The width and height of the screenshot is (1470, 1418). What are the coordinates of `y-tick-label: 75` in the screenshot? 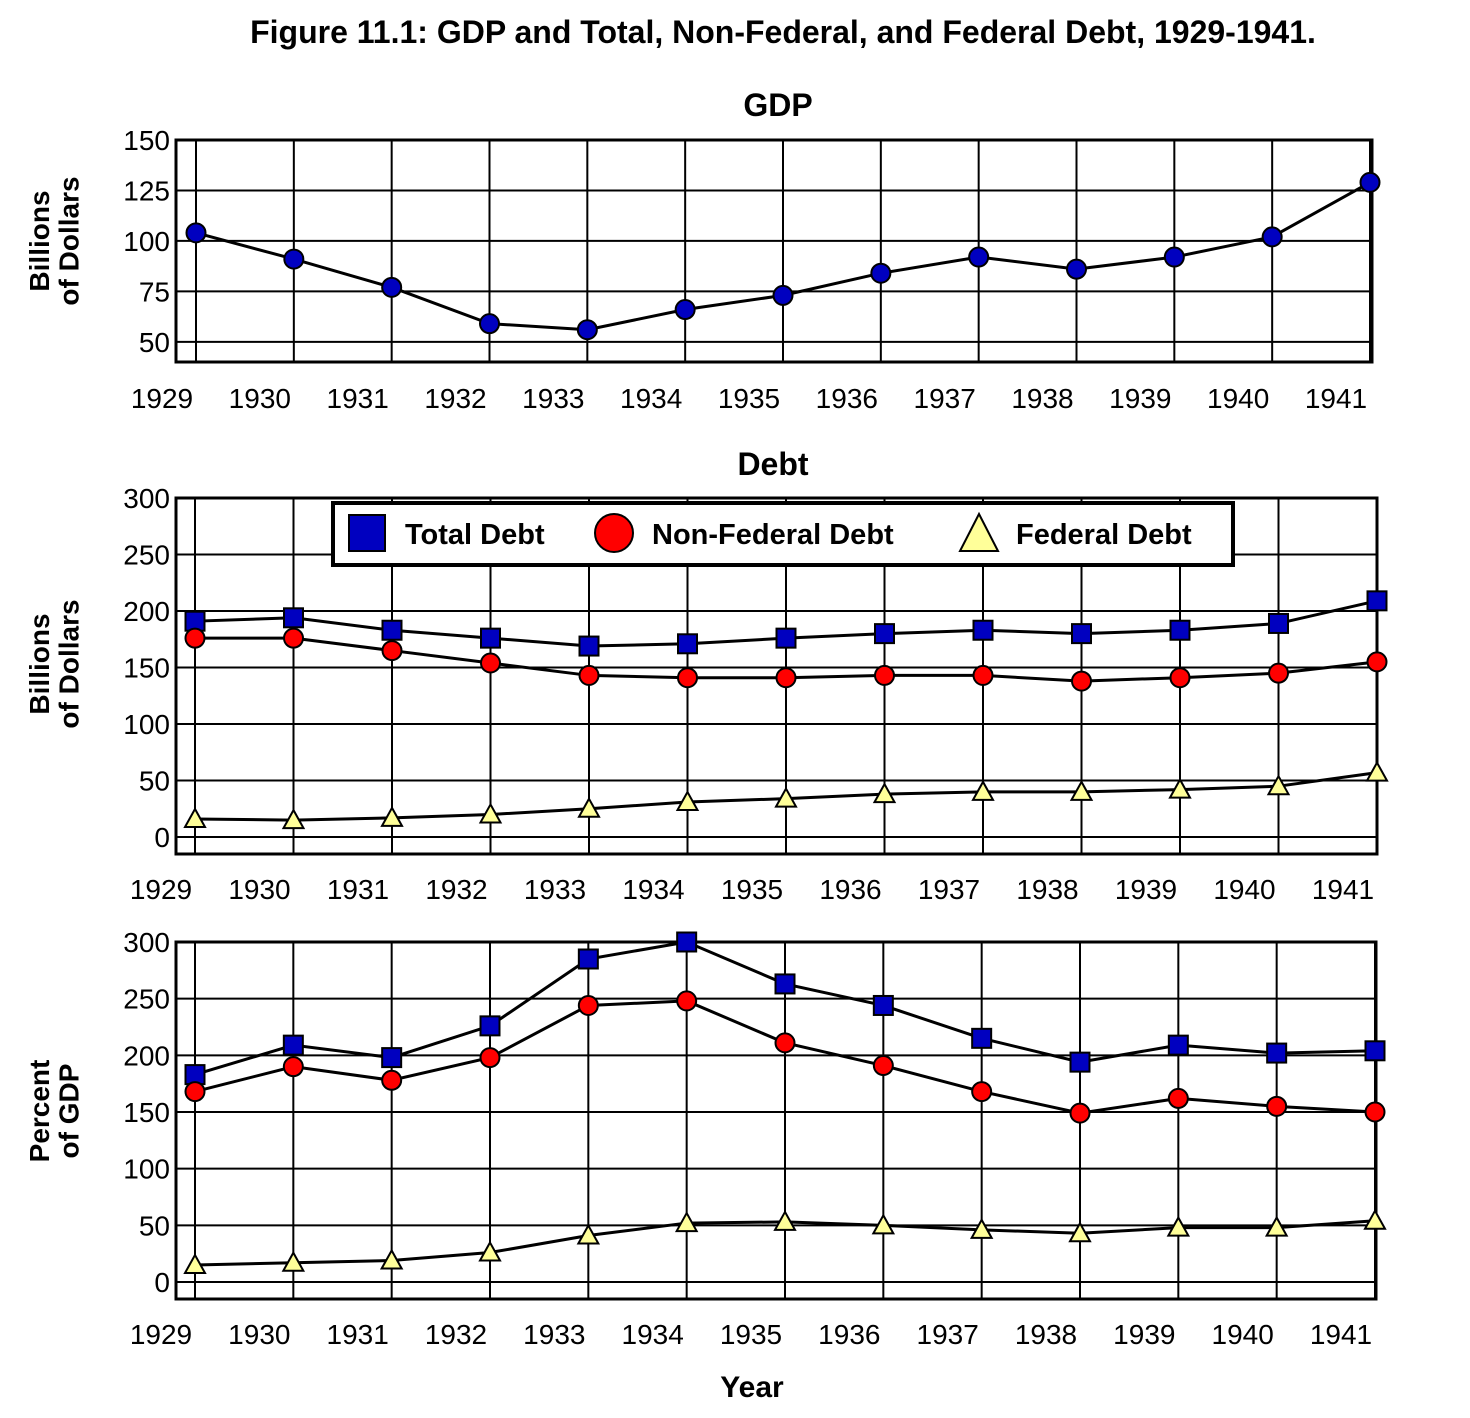 It's located at (154, 291).